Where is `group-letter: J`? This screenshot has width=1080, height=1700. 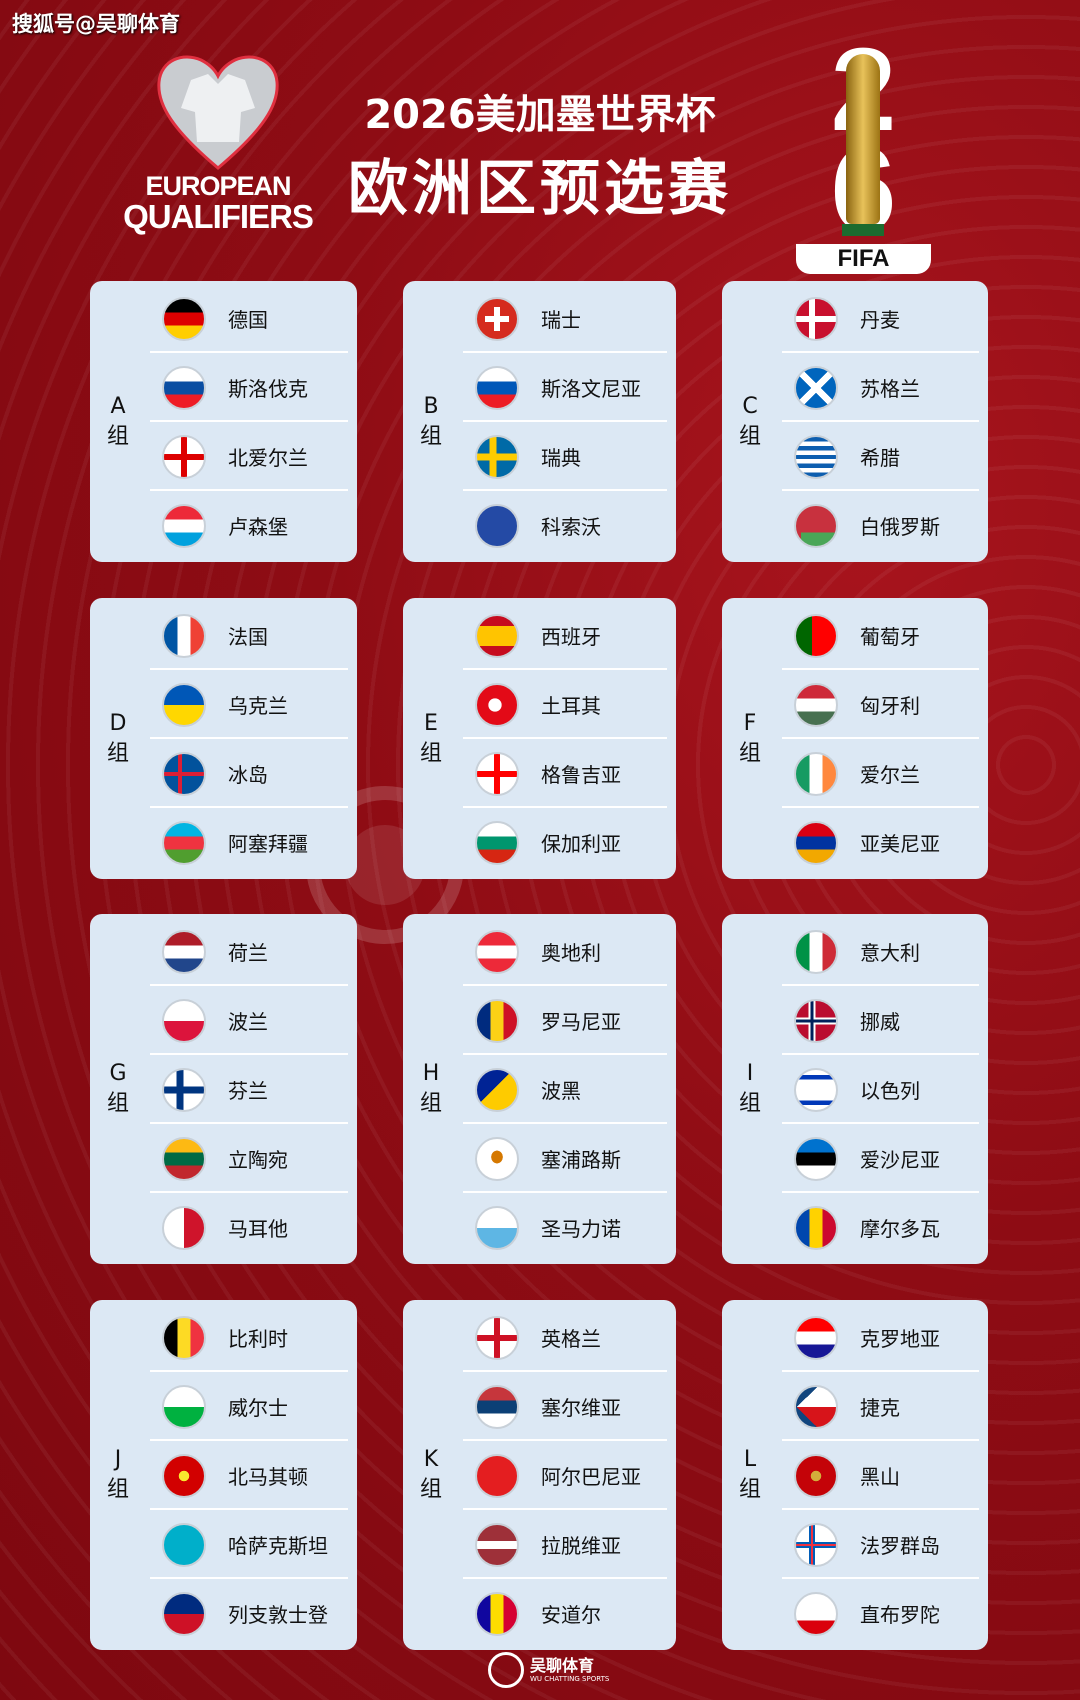 group-letter: J is located at coordinates (118, 1459).